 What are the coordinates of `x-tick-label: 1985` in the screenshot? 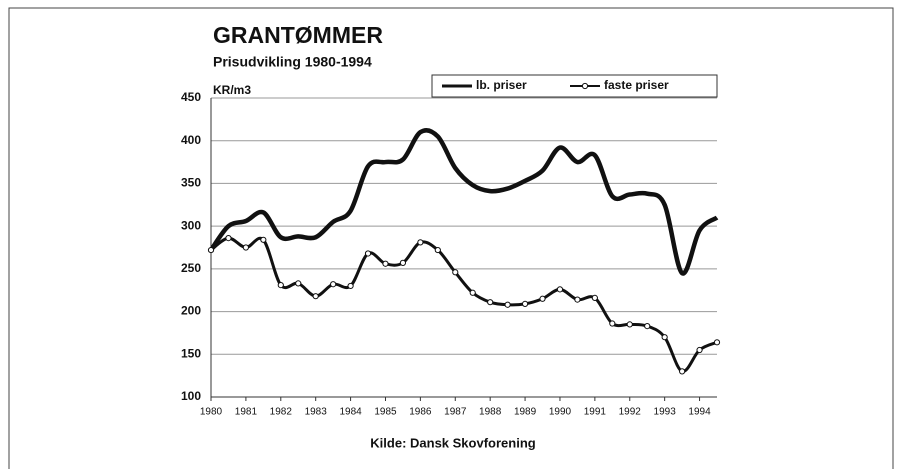 It's located at (385, 412).